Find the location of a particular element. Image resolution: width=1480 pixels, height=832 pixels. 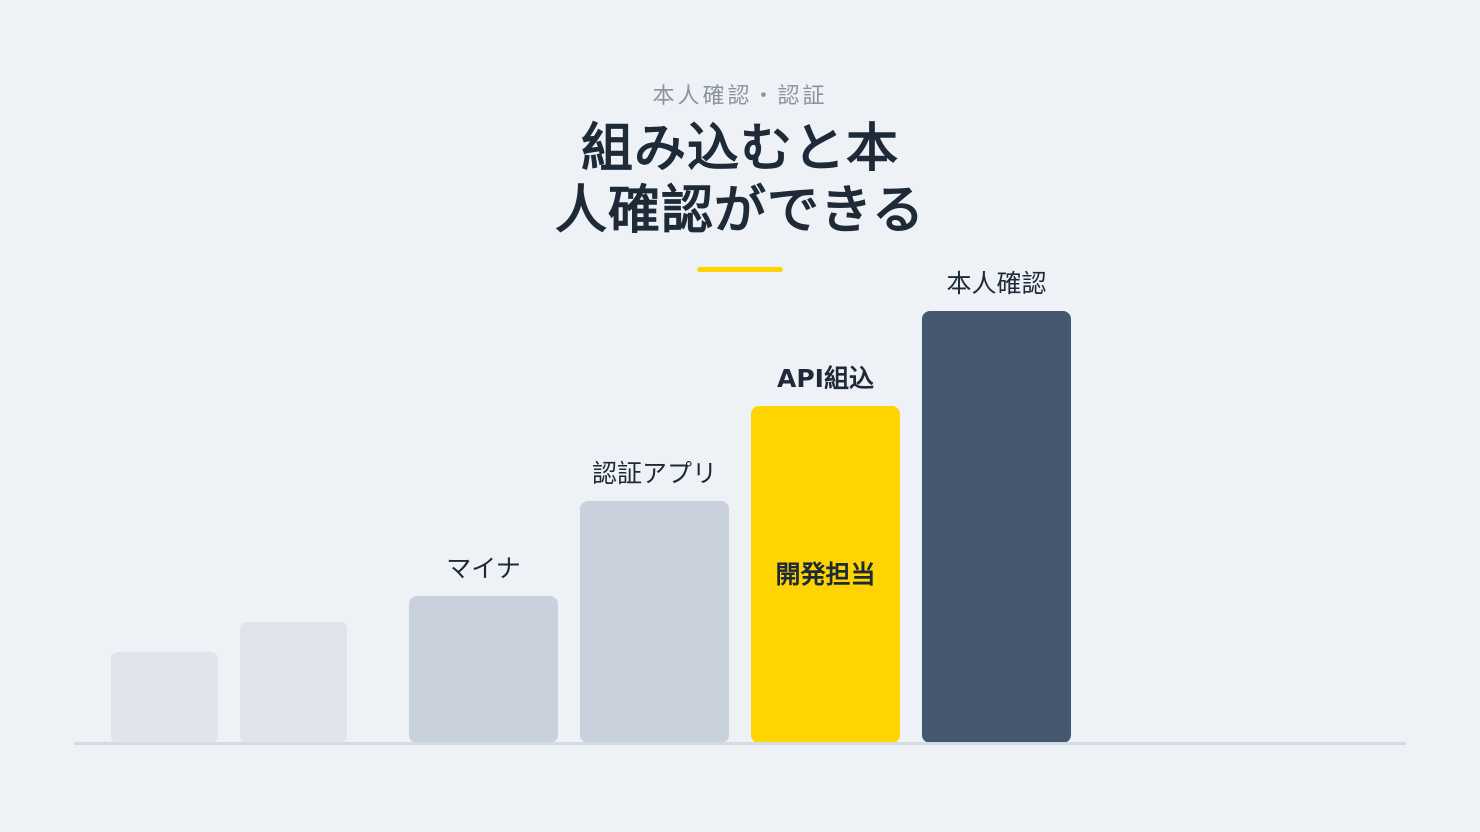

step-label-3: マイナ is located at coordinates (483, 568).